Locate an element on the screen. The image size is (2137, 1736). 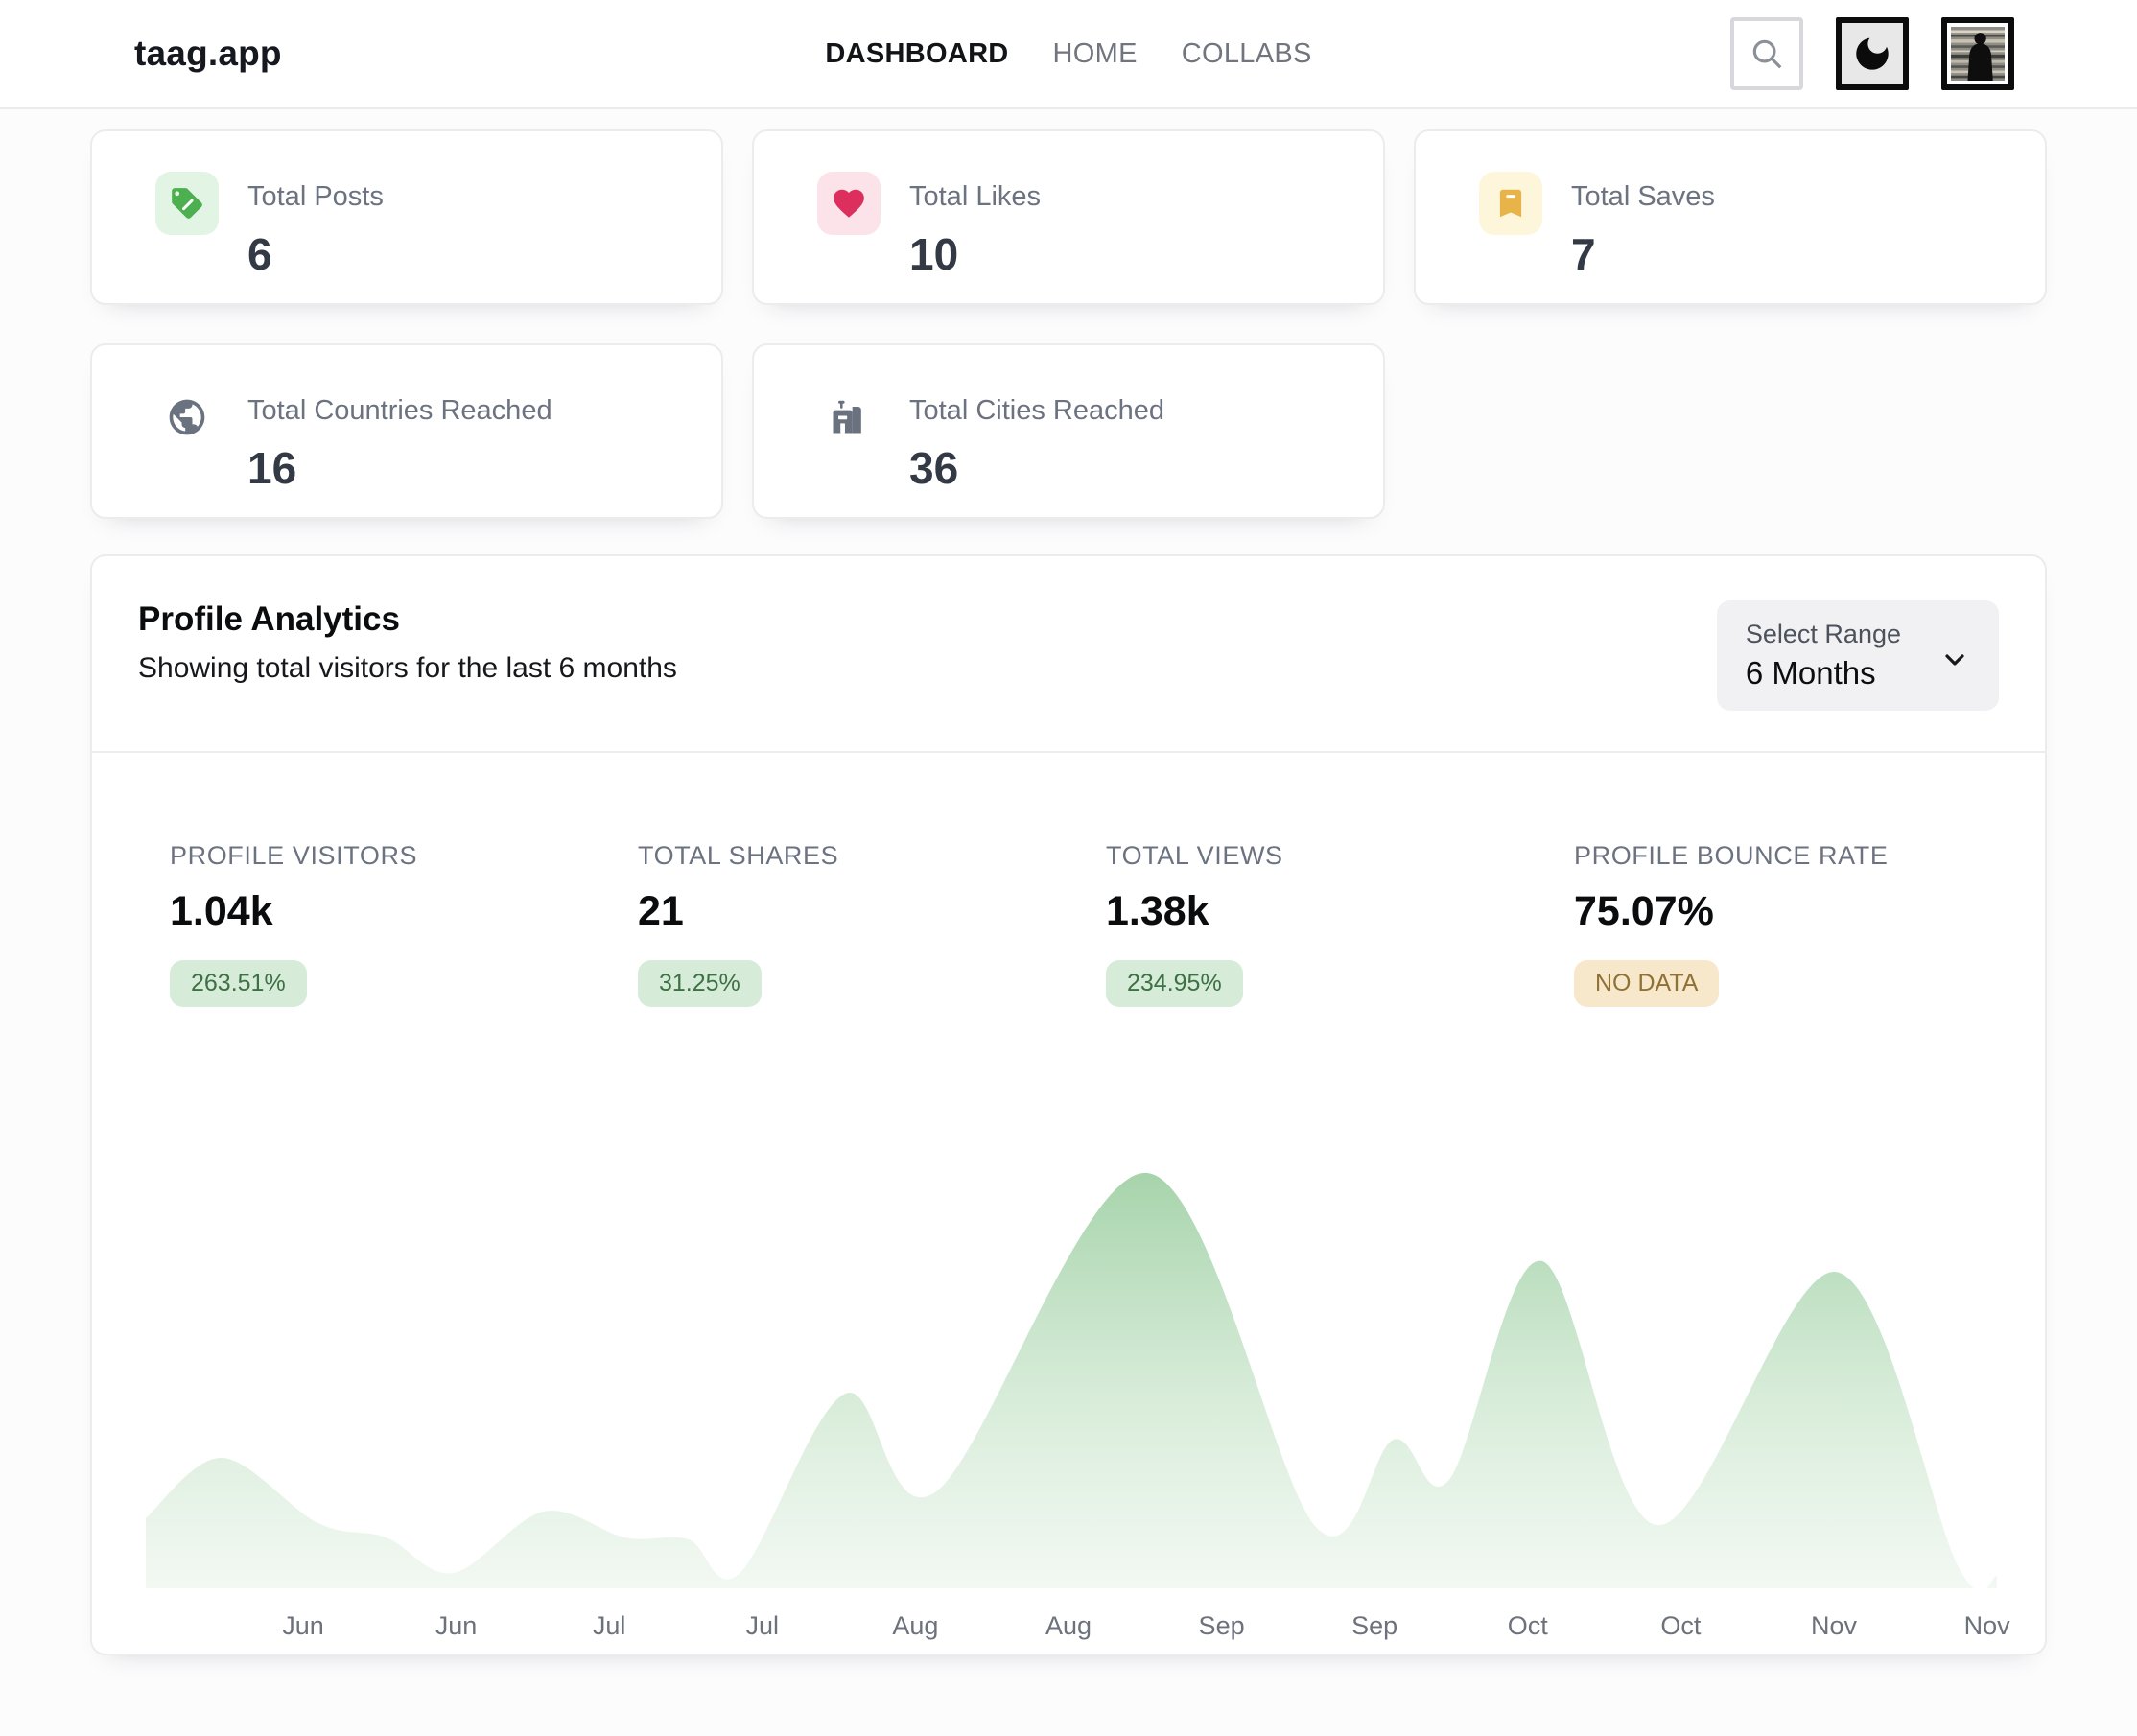
metric-profile-visitors: PROFILE VISITORS 1.04k 263.51% is located at coordinates (404, 924).